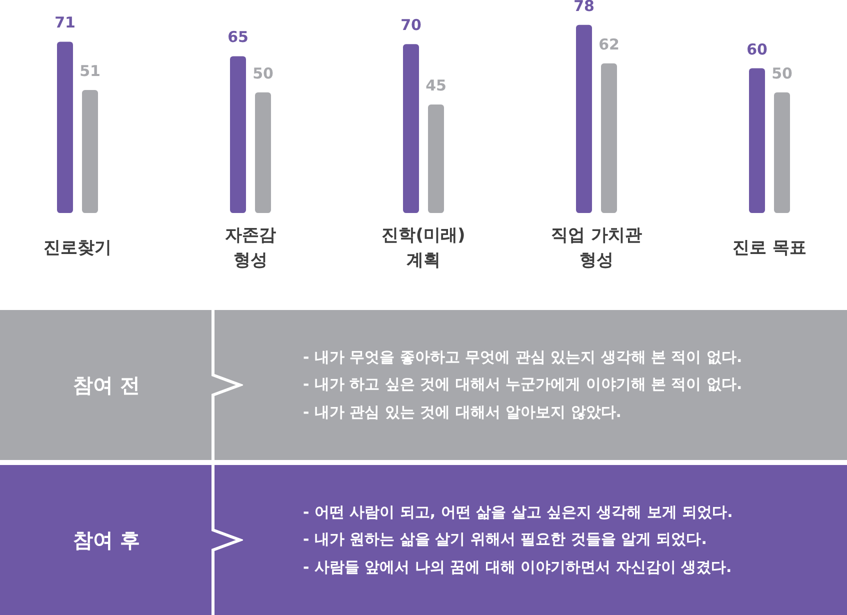 Image resolution: width=847 pixels, height=615 pixels. I want to click on text: - 내가 하고 싶은 것에 대해서 누군가에게 이야기해 본 적이 없다., so click(522, 385).